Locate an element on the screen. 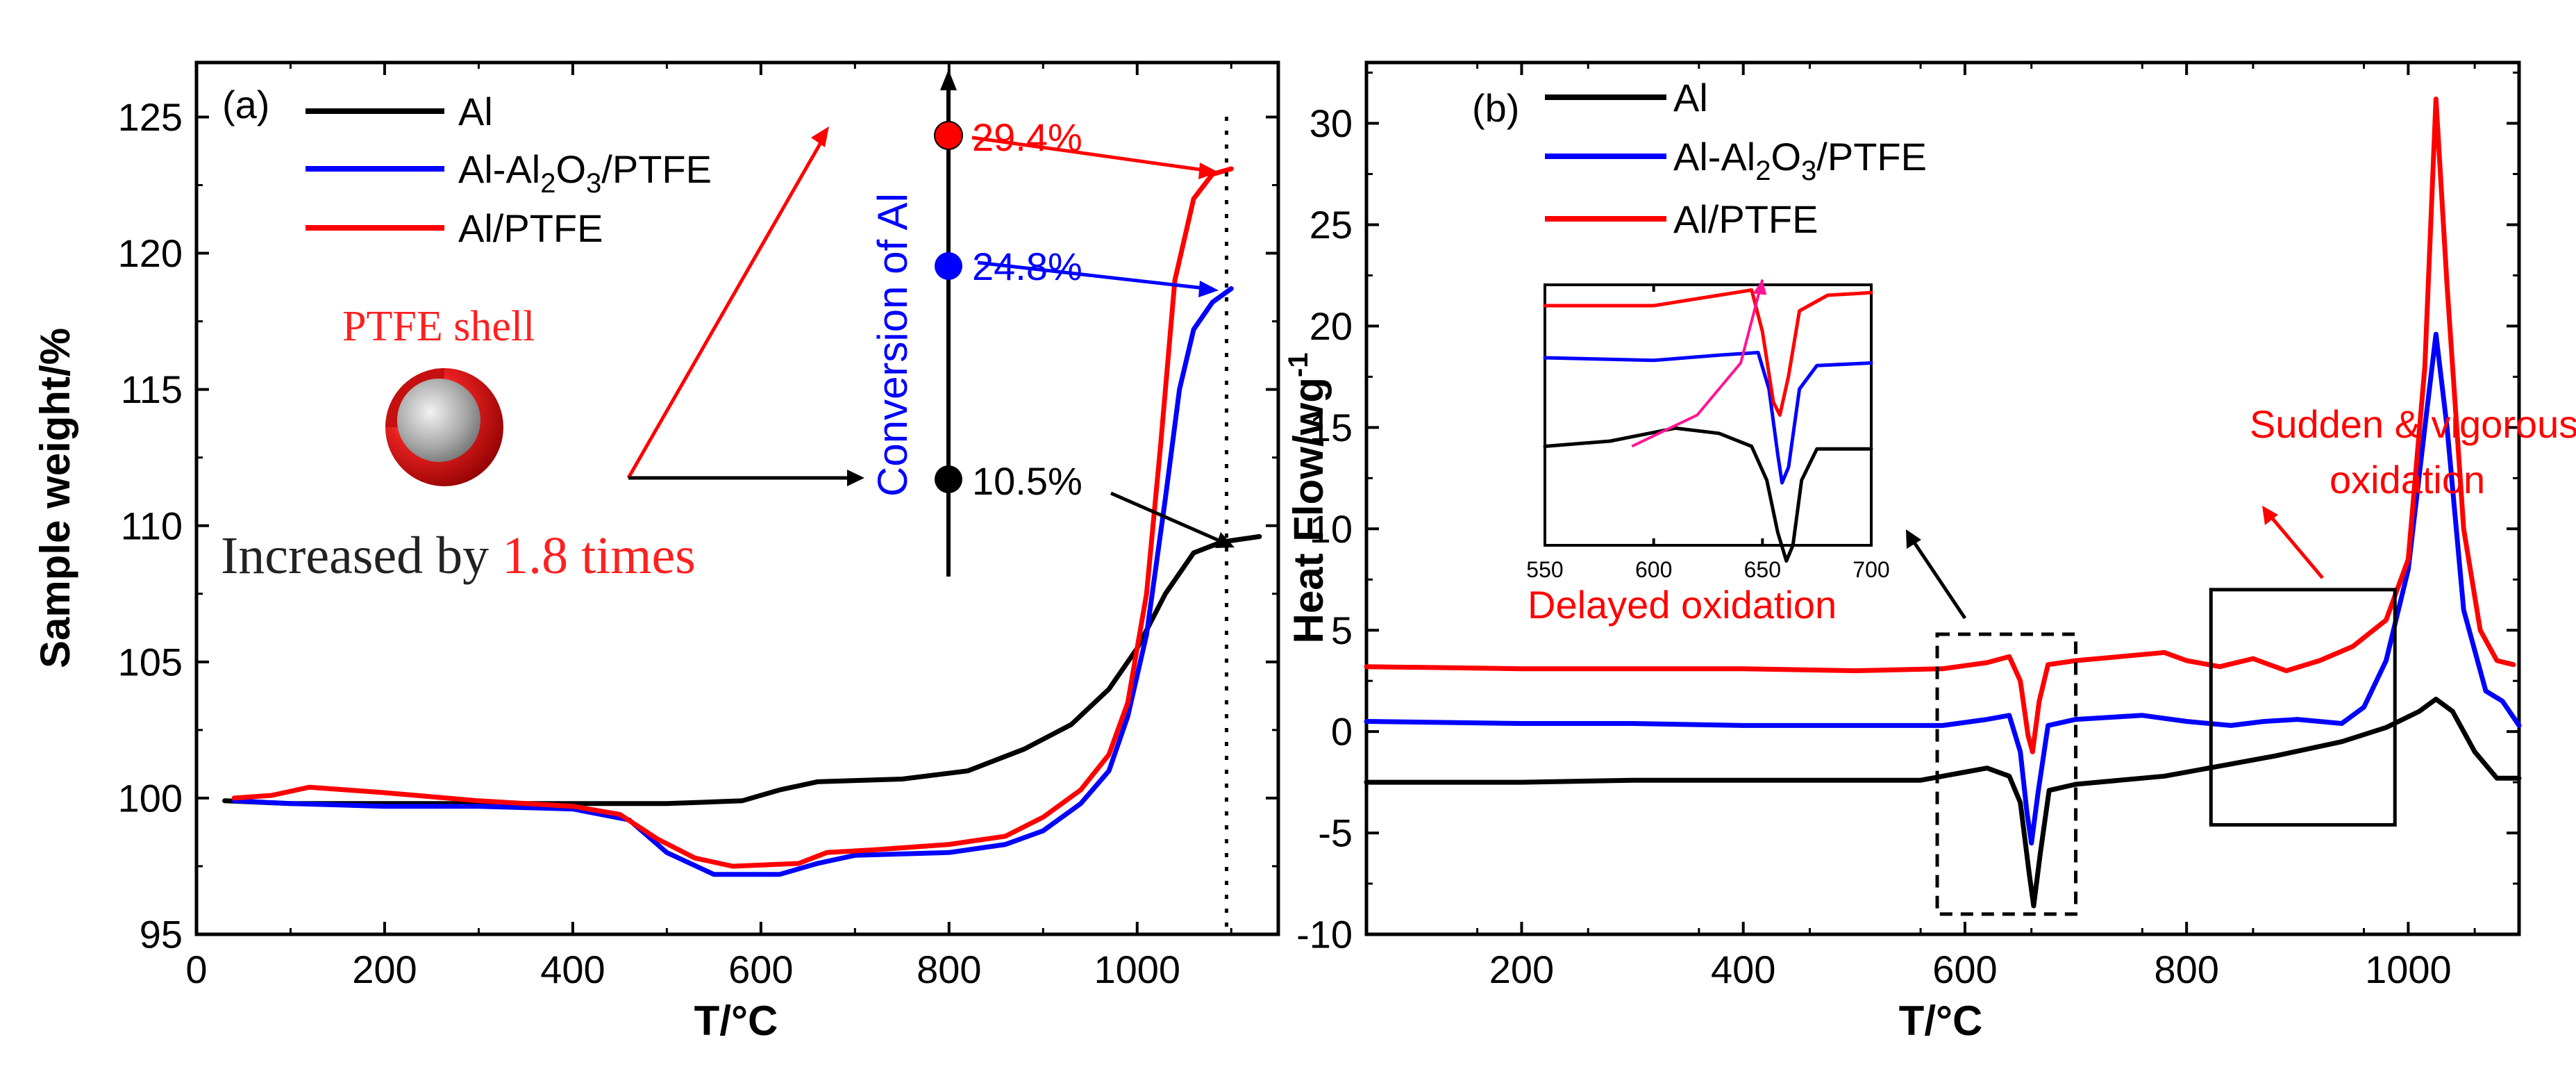 Image resolution: width=2576 pixels, height=1092 pixels. inset-chart: 550 600 650 700 is located at coordinates (1708, 431).